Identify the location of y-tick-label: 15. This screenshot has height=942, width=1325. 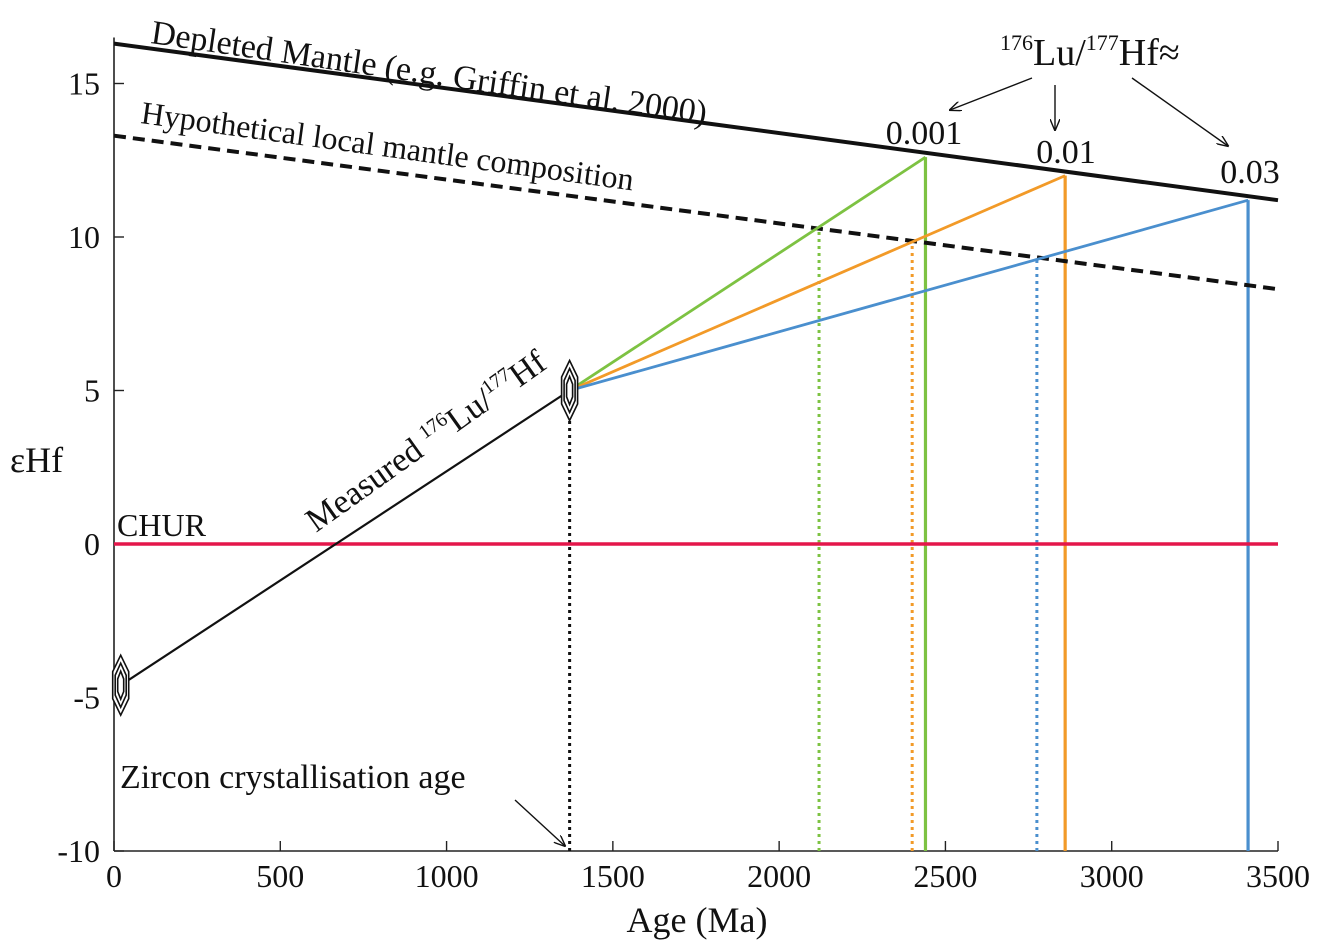
(84, 84).